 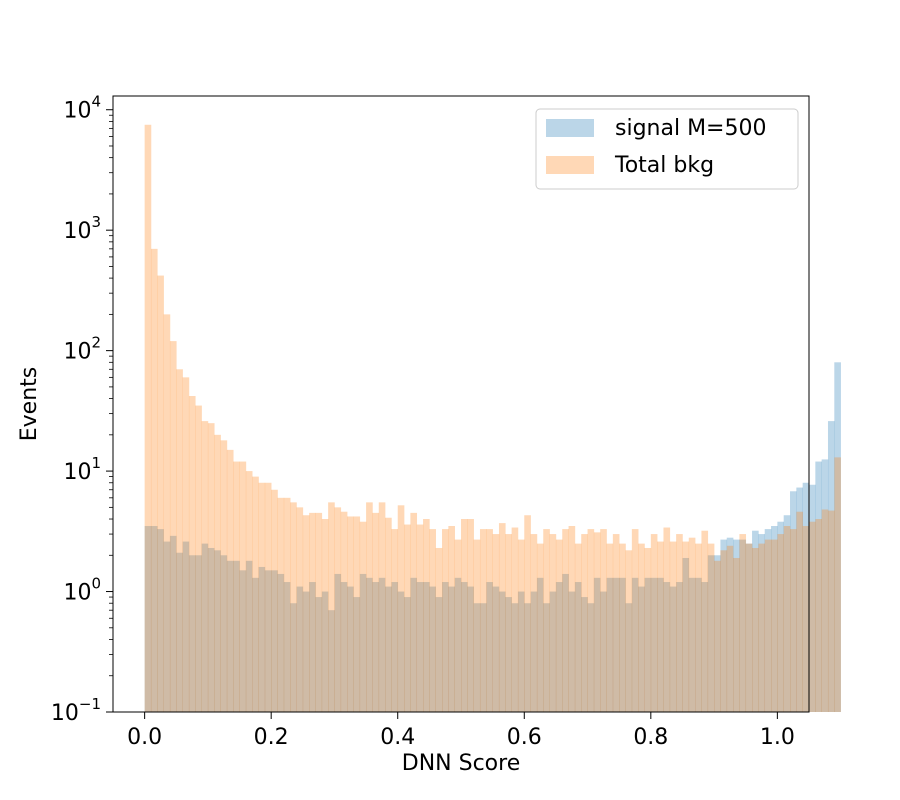 What do you see at coordinates (144, 737) in the screenshot?
I see `x-tick-label: 0.0` at bounding box center [144, 737].